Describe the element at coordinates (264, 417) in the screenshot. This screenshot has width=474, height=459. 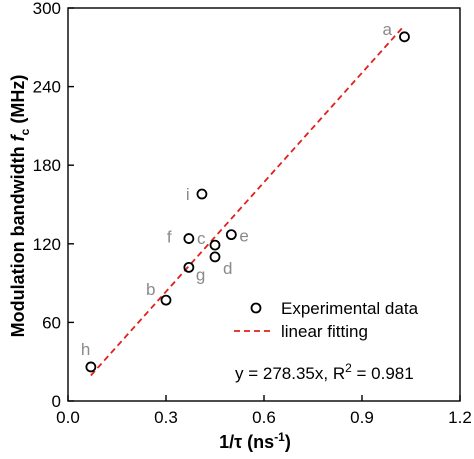
I see `x-tick-label: 0.6` at that location.